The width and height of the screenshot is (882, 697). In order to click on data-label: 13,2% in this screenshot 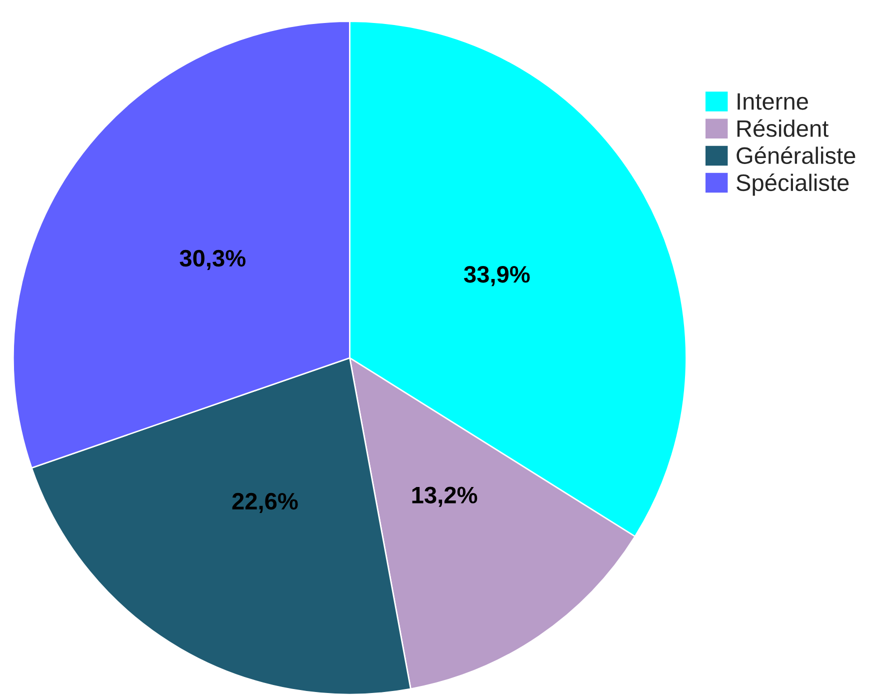, I will do `click(445, 496)`.